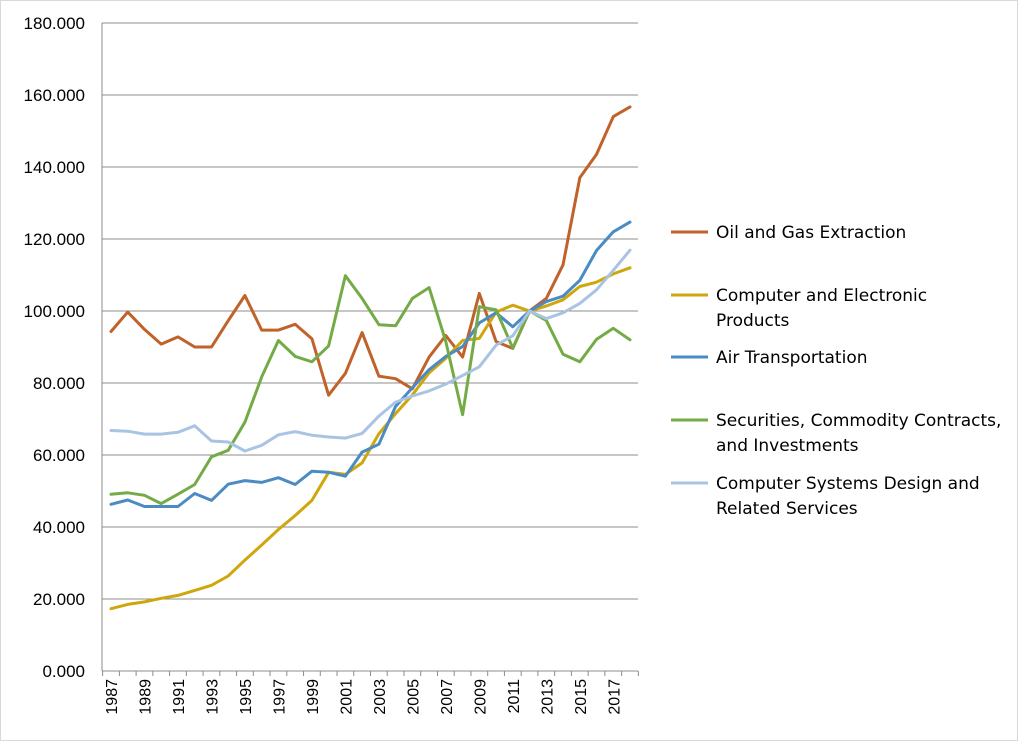 The height and width of the screenshot is (741, 1018). I want to click on legend-label: Computer and Electronic, so click(821, 296).